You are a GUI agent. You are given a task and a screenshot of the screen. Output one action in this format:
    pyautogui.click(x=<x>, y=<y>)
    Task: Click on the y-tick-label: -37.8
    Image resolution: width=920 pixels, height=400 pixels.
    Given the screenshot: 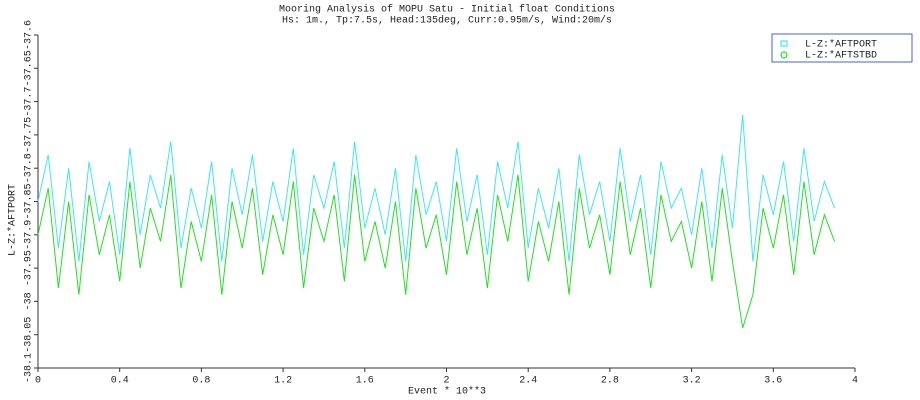 What is the action you would take?
    pyautogui.click(x=29, y=168)
    